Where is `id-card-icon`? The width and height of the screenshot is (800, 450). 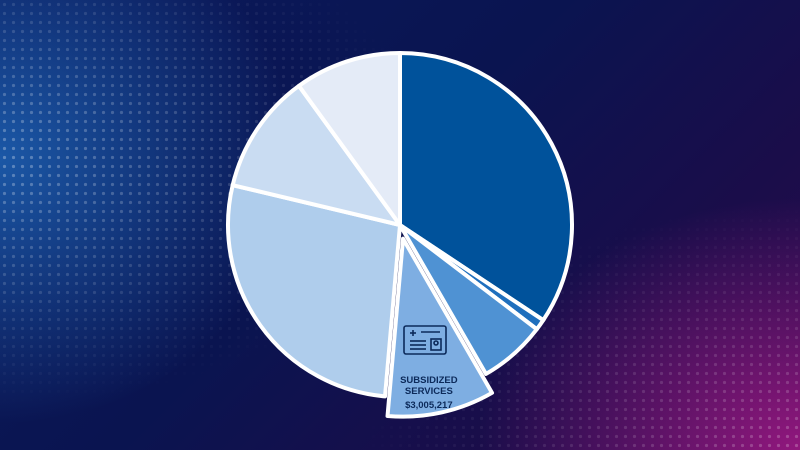 id-card-icon is located at coordinates (425, 340).